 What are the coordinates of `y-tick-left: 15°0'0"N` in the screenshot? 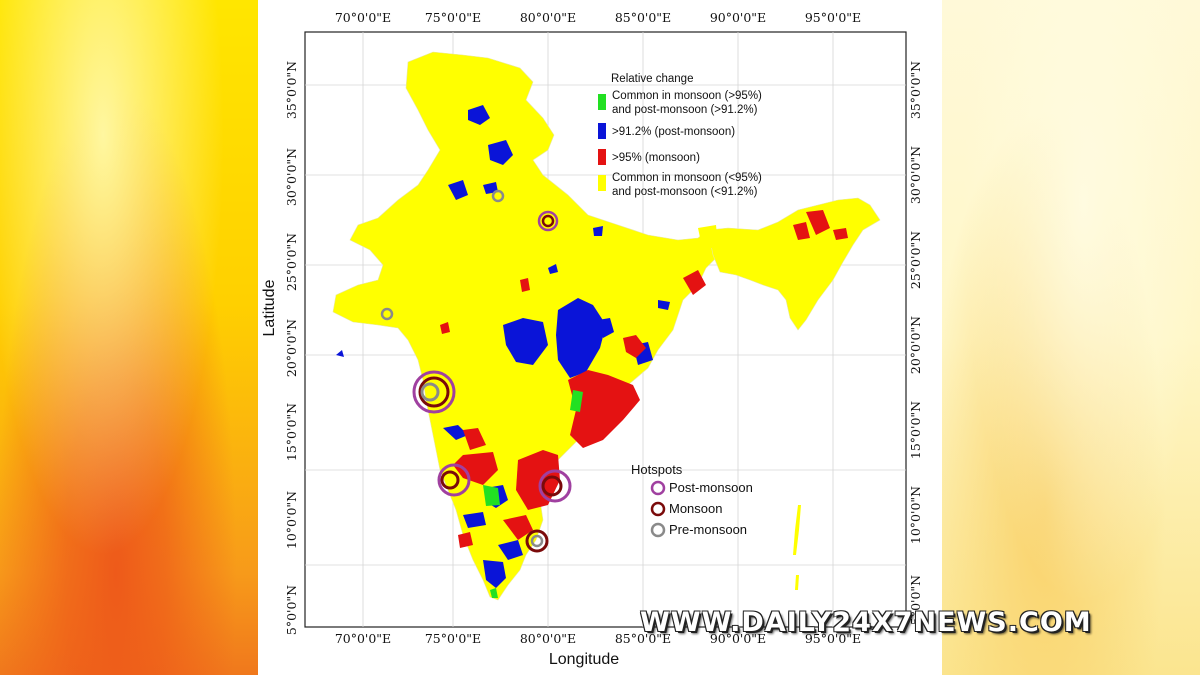 It's located at (291, 432).